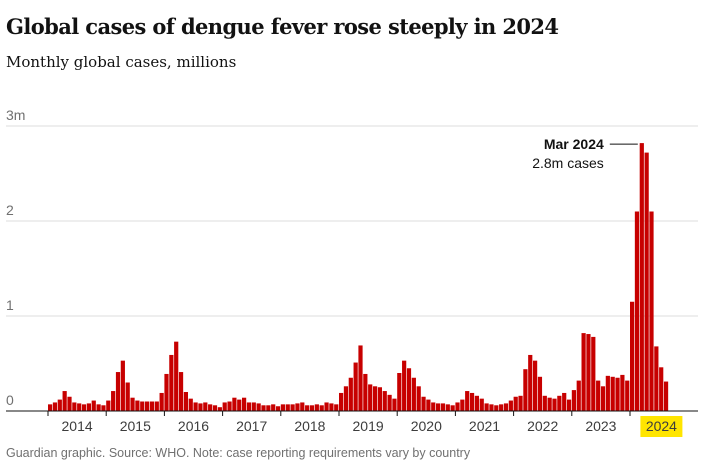 The image size is (704, 471). I want to click on y-tick-label: 3m, so click(15, 115).